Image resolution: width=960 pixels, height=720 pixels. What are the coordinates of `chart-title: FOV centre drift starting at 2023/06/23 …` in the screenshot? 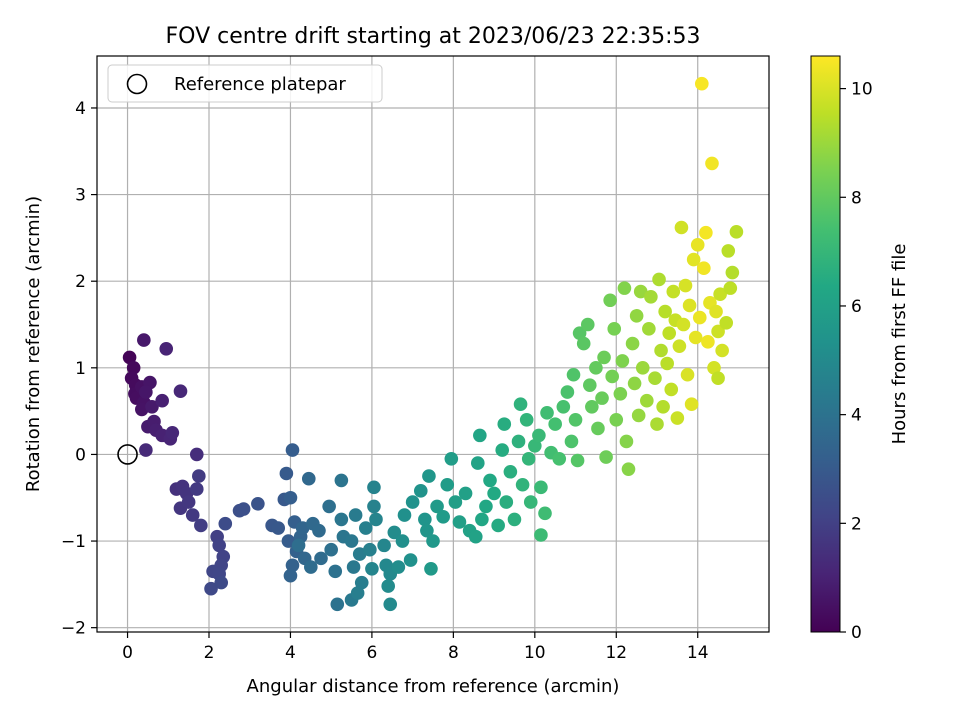 It's located at (433, 36).